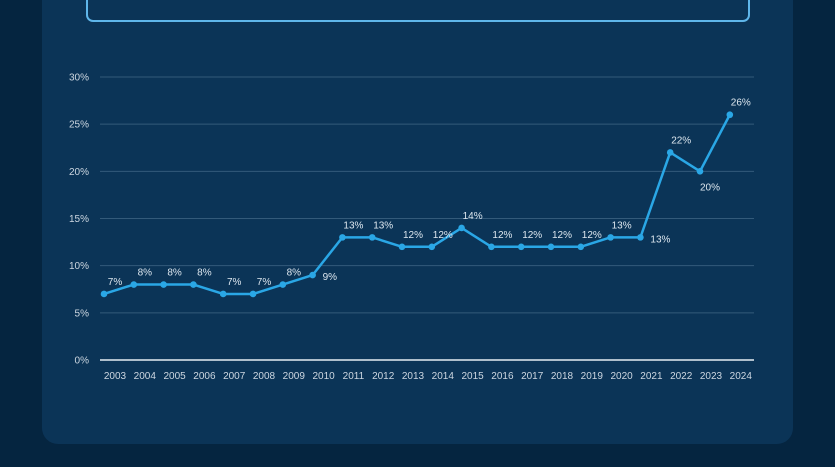  I want to click on x-tick-label: 2013, so click(413, 376).